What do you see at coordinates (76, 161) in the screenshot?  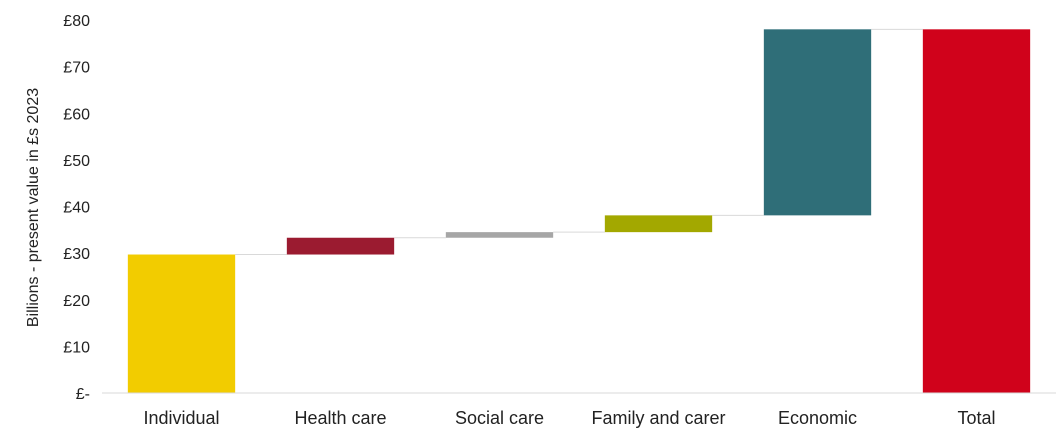 I see `y-tick-label: £50` at bounding box center [76, 161].